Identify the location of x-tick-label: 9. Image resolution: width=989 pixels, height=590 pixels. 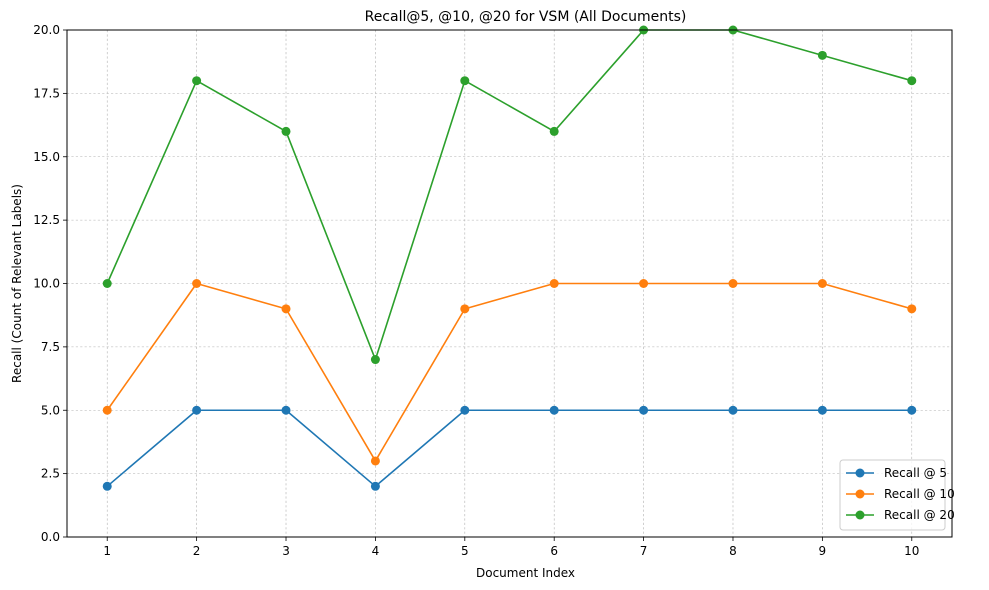
(823, 551).